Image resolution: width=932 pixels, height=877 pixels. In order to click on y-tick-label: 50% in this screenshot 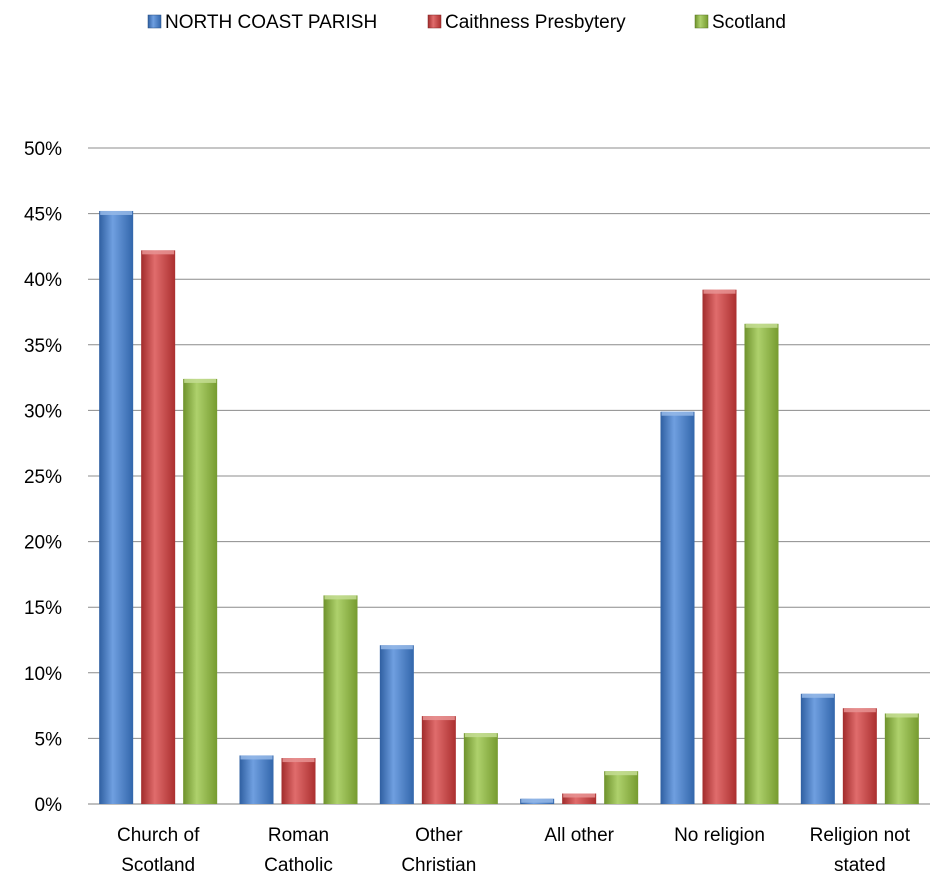, I will do `click(43, 149)`.